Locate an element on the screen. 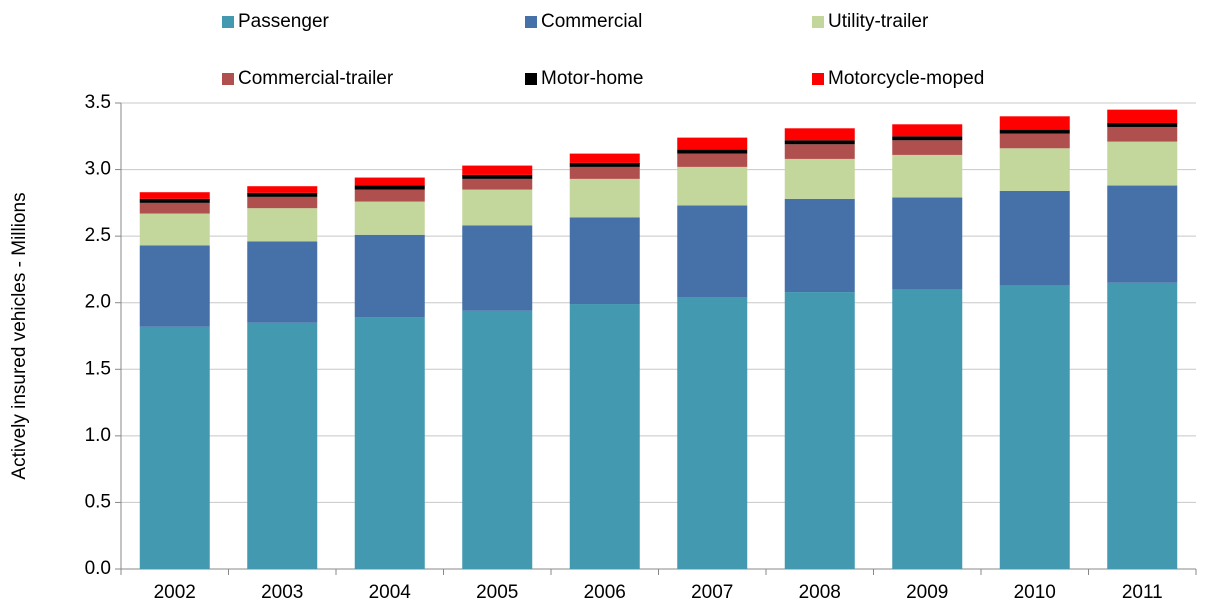 The height and width of the screenshot is (616, 1216). x-tick-label: 2008 is located at coordinates (820, 592).